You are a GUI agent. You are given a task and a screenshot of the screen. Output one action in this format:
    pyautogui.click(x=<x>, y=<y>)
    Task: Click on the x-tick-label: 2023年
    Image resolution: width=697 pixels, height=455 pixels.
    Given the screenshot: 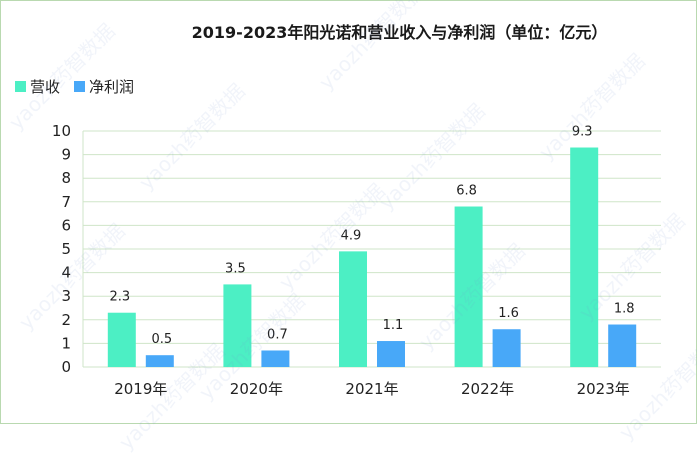 What is the action you would take?
    pyautogui.click(x=603, y=389)
    